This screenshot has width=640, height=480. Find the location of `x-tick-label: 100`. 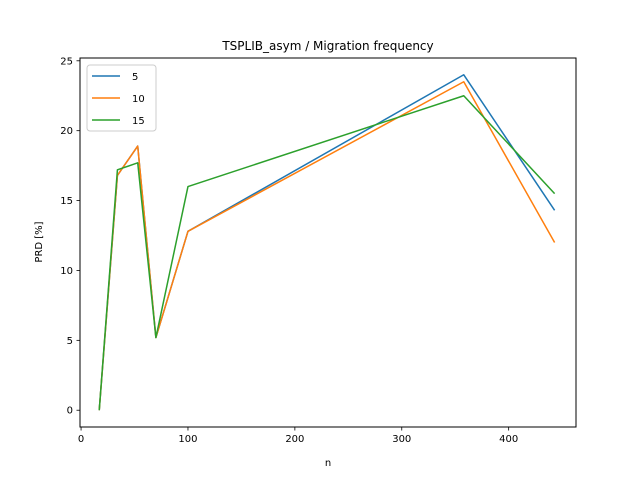

x-tick-label: 100 is located at coordinates (187, 439).